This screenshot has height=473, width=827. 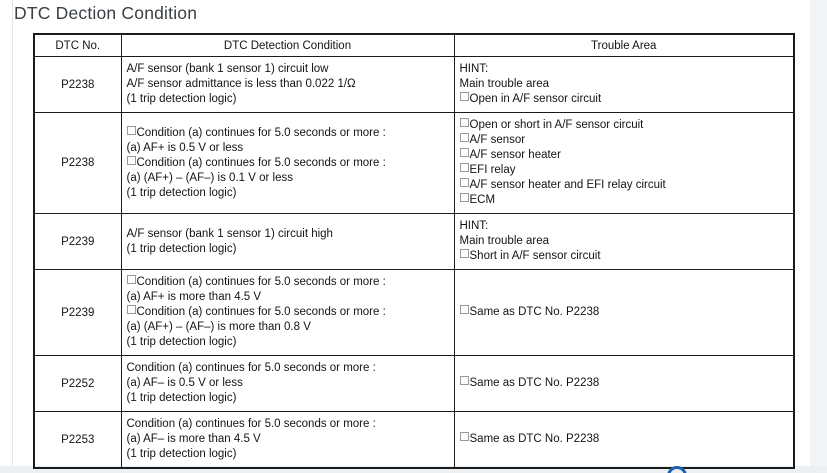 I want to click on header-trouble-area: Trouble Area, so click(x=624, y=45).